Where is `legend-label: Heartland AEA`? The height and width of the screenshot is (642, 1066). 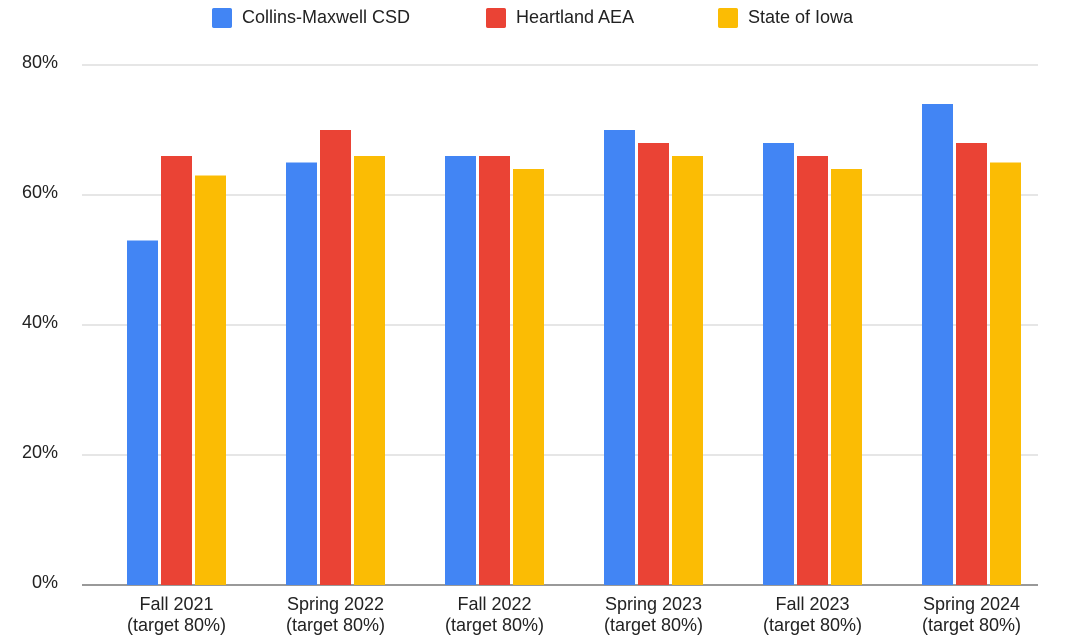 legend-label: Heartland AEA is located at coordinates (575, 17).